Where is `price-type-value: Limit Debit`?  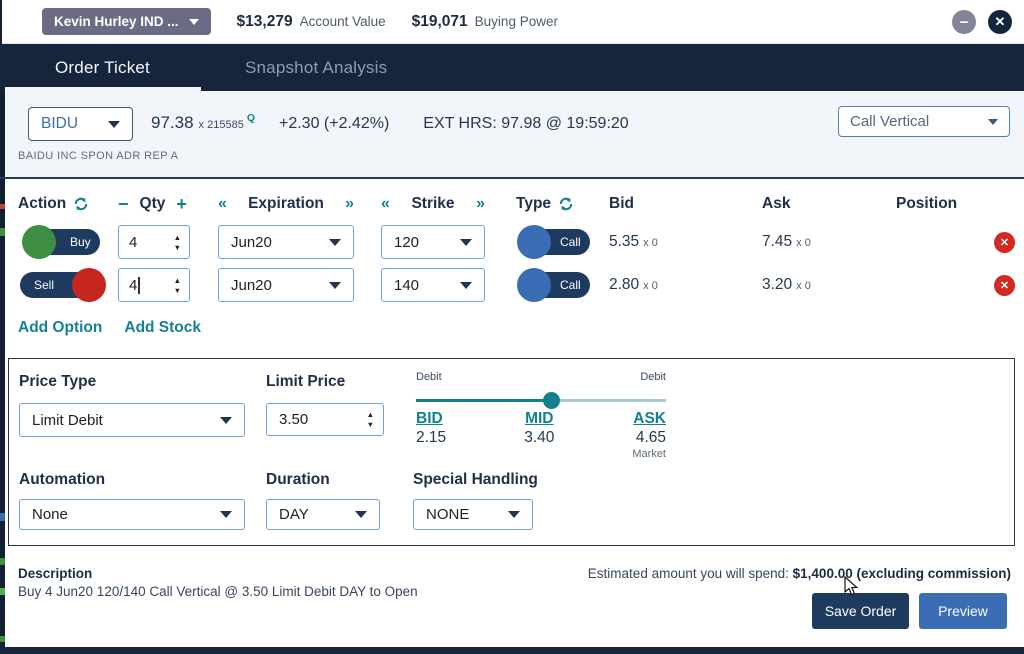 price-type-value: Limit Debit is located at coordinates (67, 420).